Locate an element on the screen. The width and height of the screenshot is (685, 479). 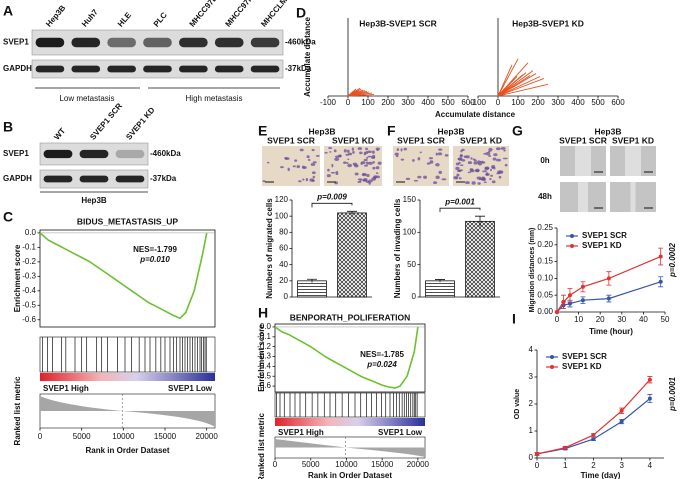
phenotype-label: SVEP1 Low is located at coordinates (400, 432).